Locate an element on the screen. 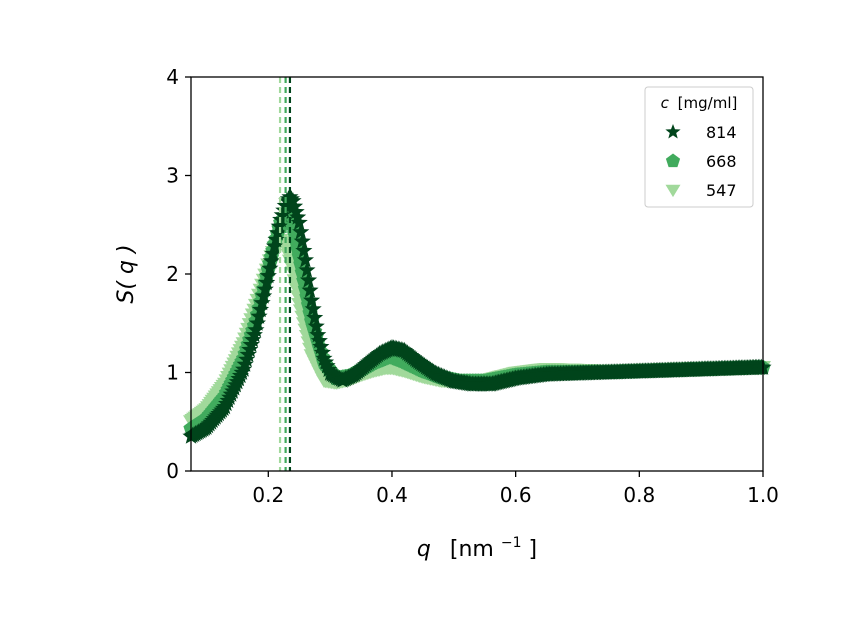 Image resolution: width=863 pixels, height=628 pixels. y-axis-label-pre: S( is located at coordinates (126, 292).